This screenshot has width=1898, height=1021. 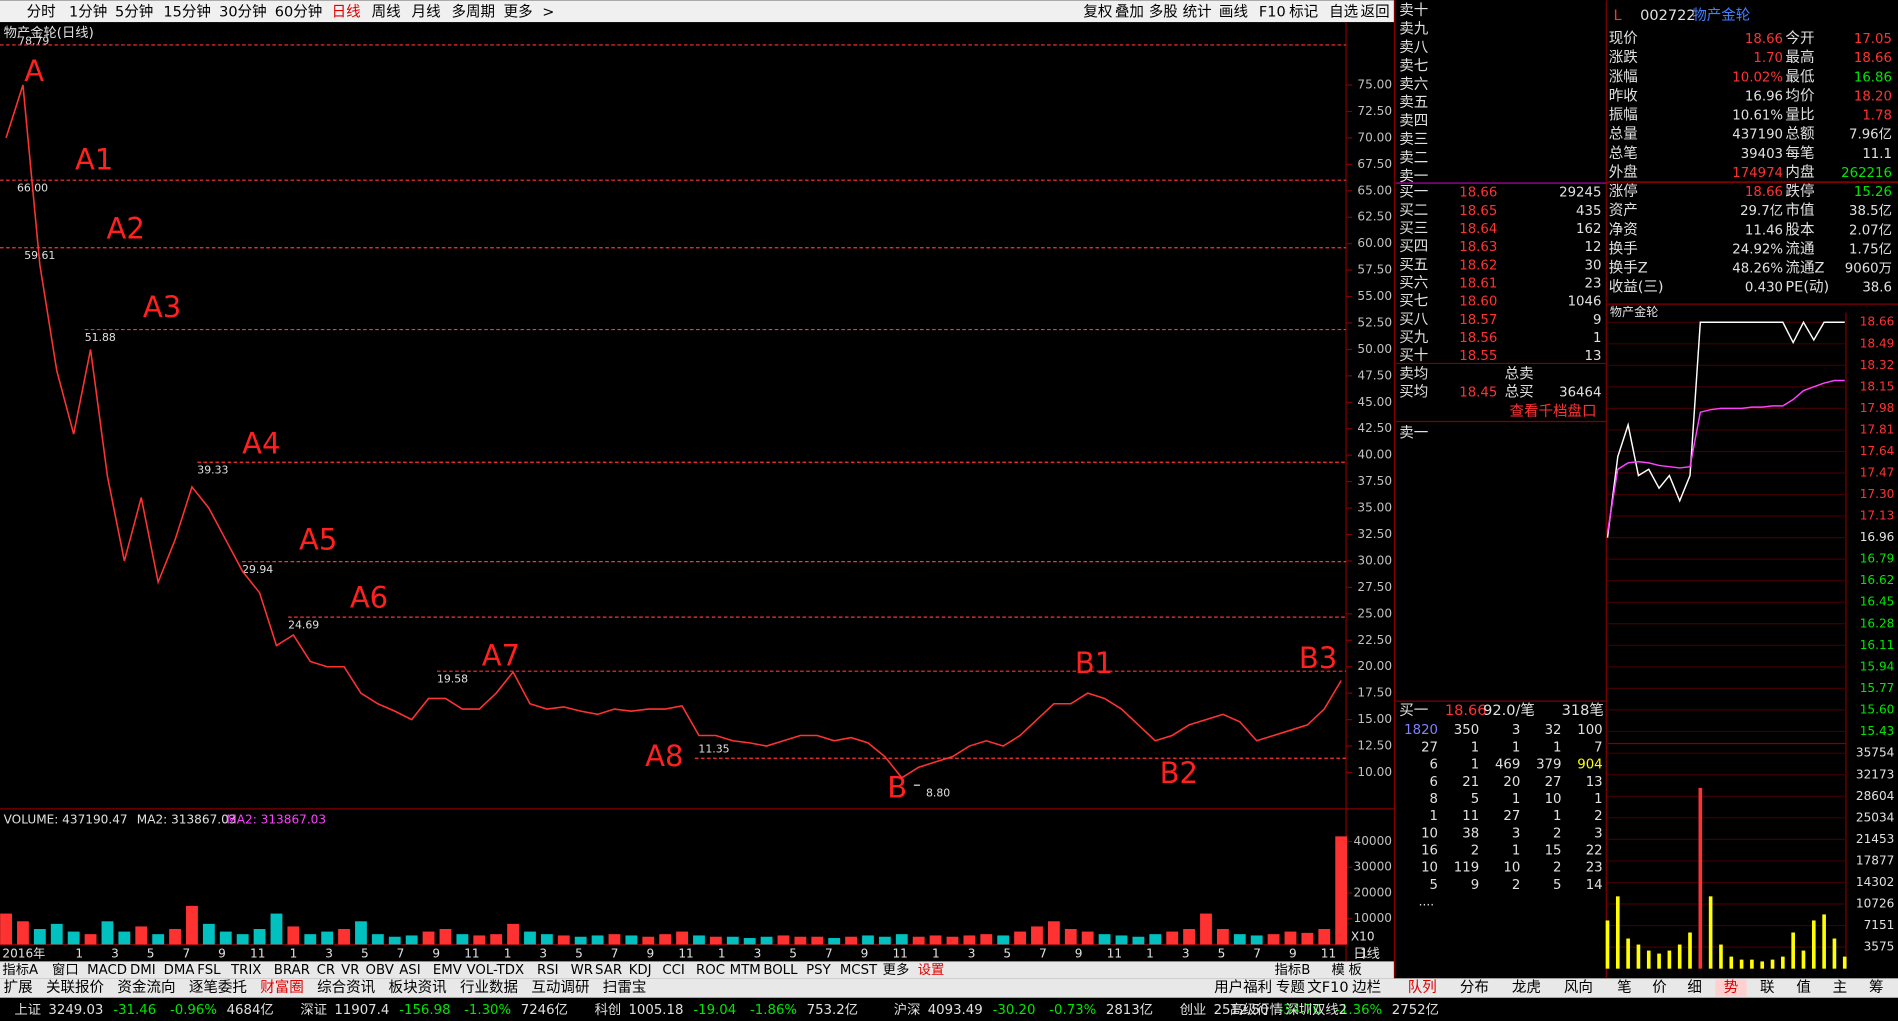 I want to click on indicator-tab: SAR, so click(x=608, y=970).